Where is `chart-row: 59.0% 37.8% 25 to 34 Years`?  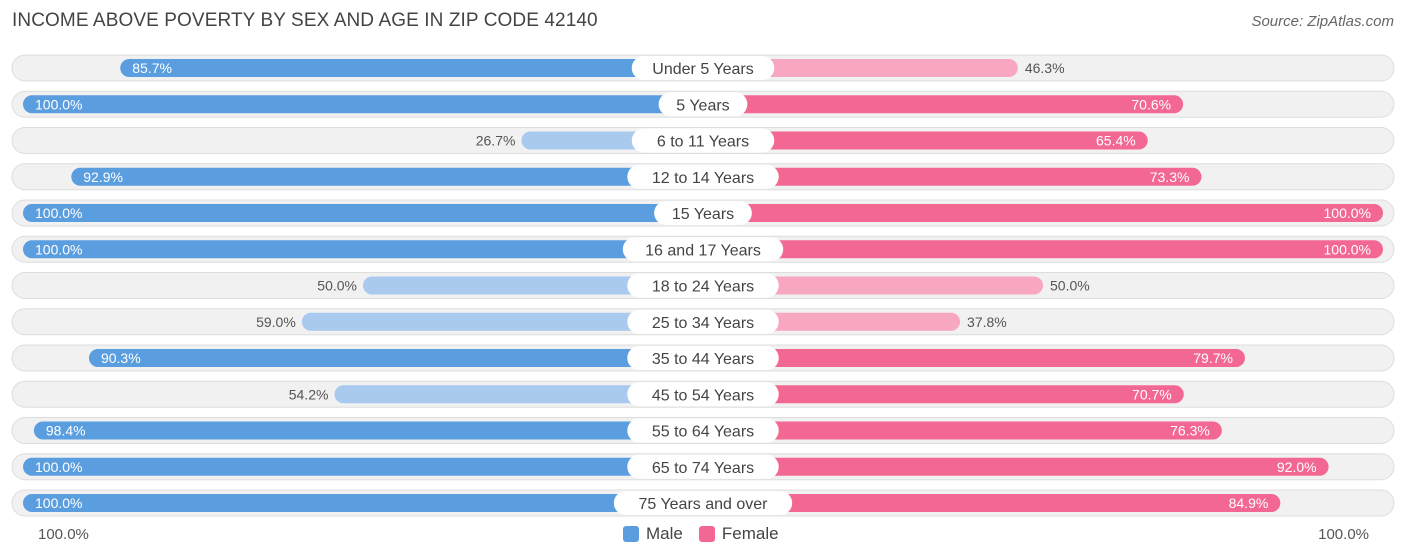
chart-row: 59.0% 37.8% 25 to 34 Years is located at coordinates (703, 322).